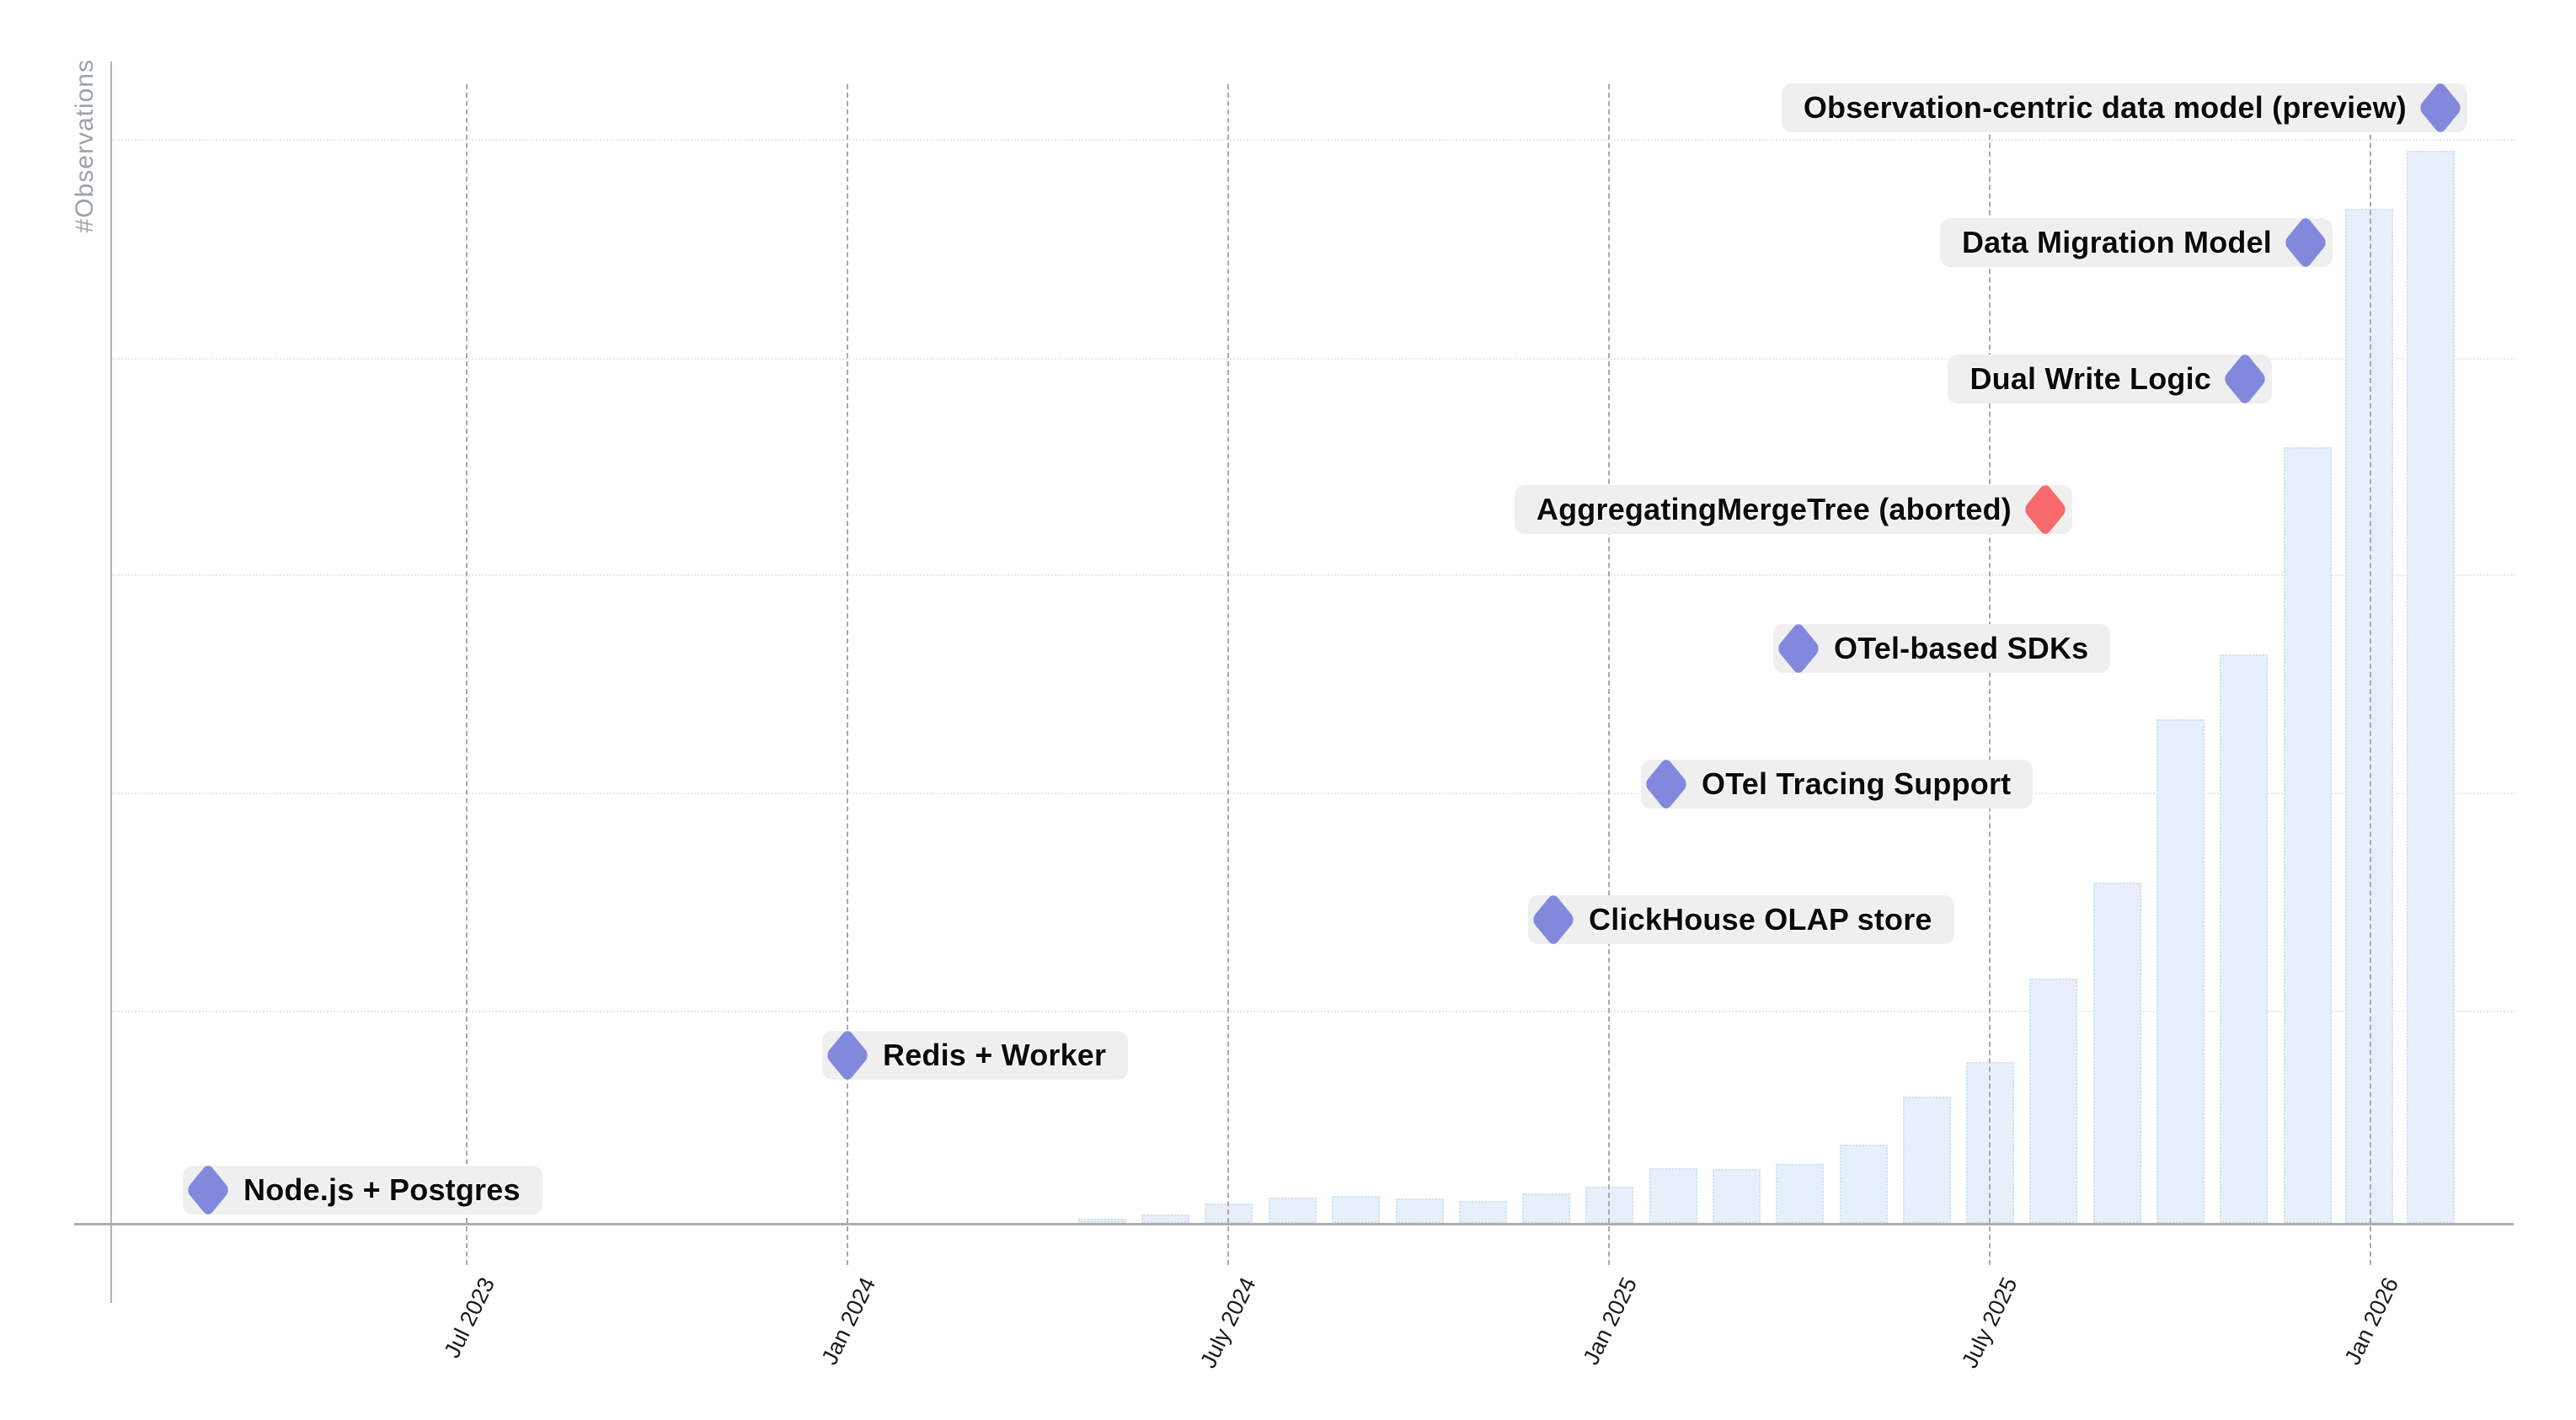  Describe the element at coordinates (382, 1189) in the screenshot. I see `milestone-label: Node.js + Postgres` at that location.